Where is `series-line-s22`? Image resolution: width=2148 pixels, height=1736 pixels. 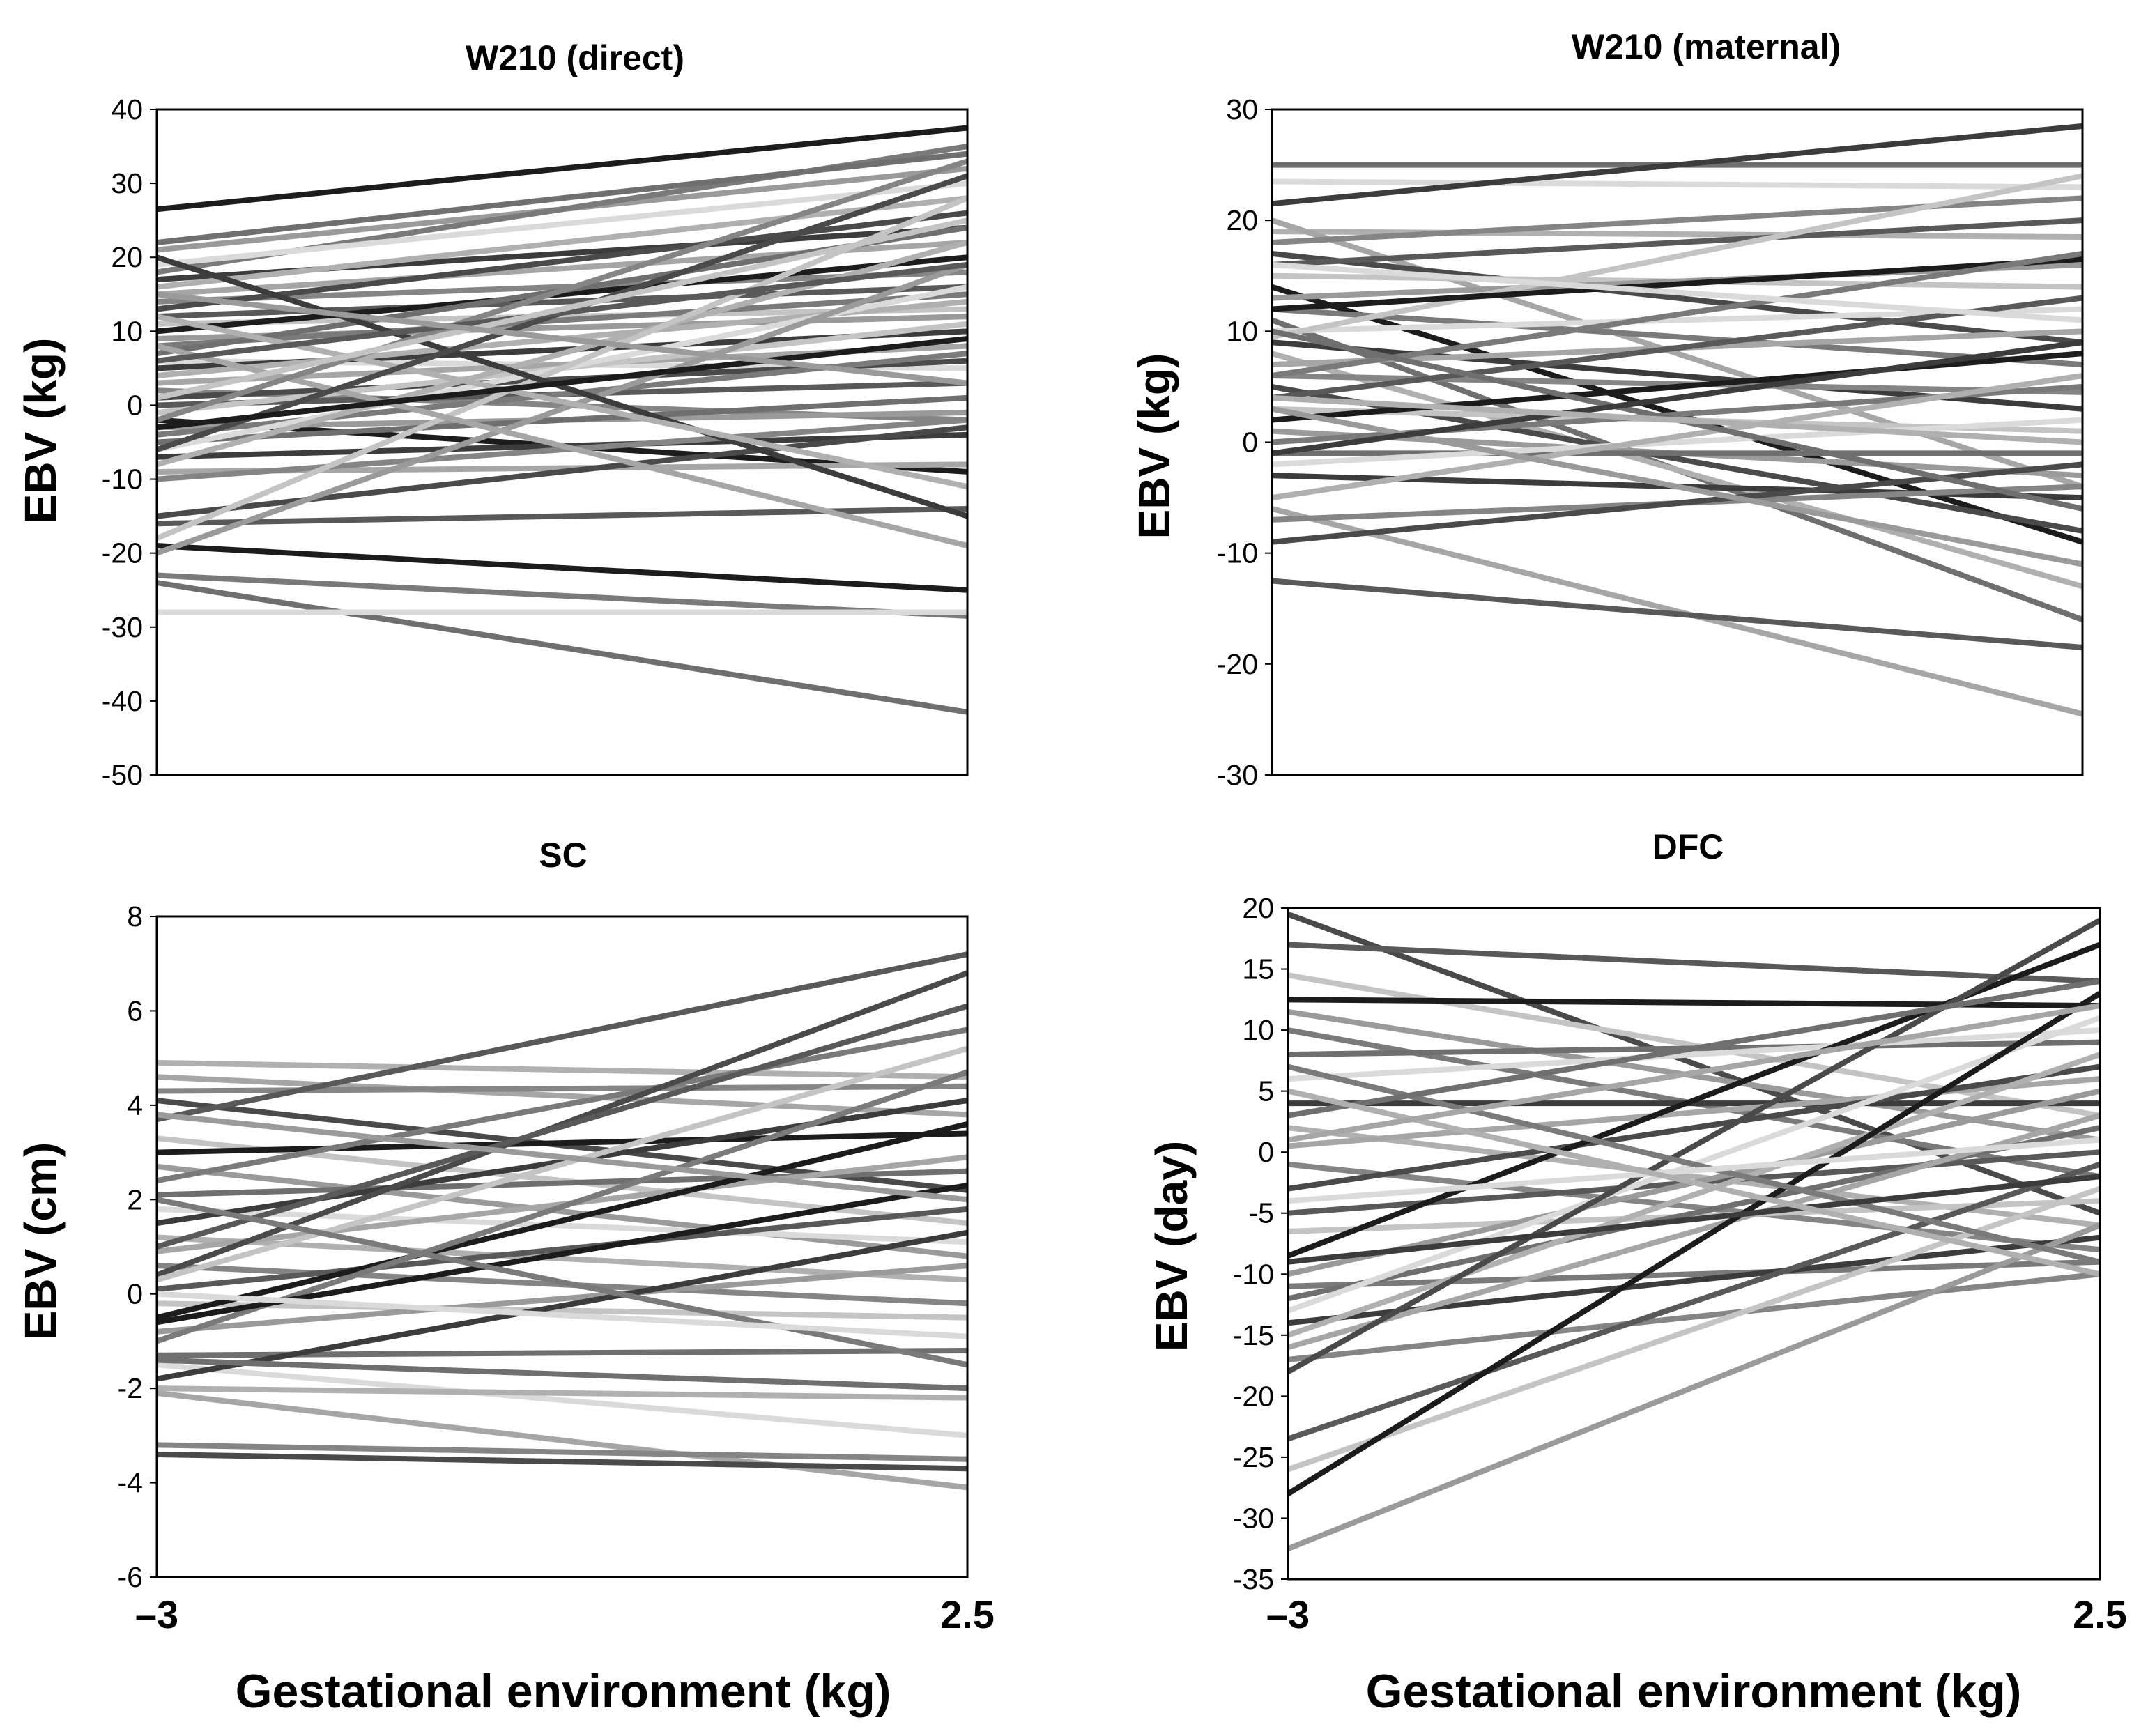
series-line-s22 is located at coordinates (1694, 1195).